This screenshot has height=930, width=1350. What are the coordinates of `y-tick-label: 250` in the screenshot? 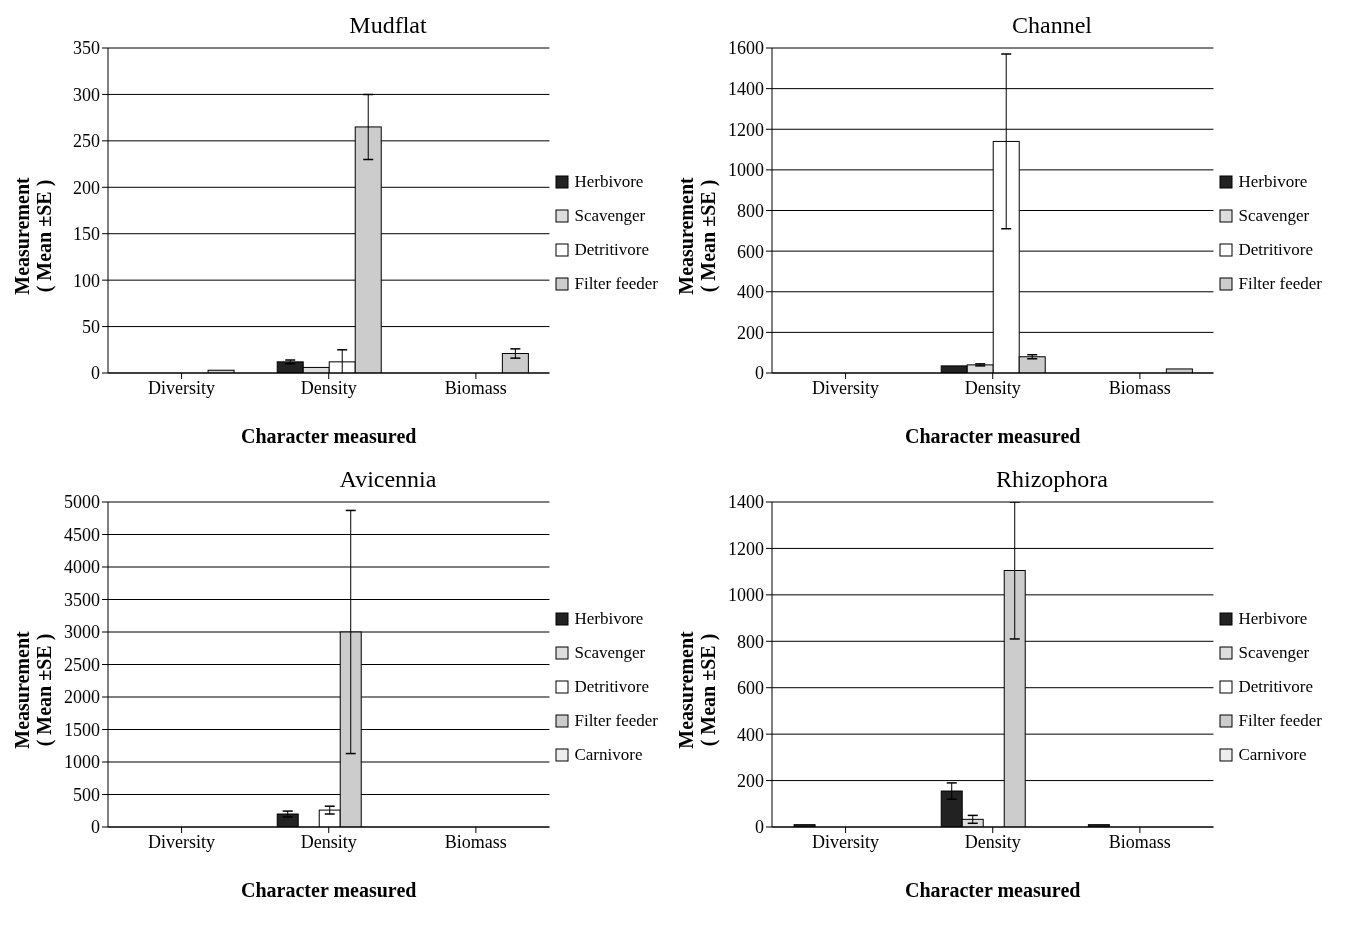 It's located at (86, 141).